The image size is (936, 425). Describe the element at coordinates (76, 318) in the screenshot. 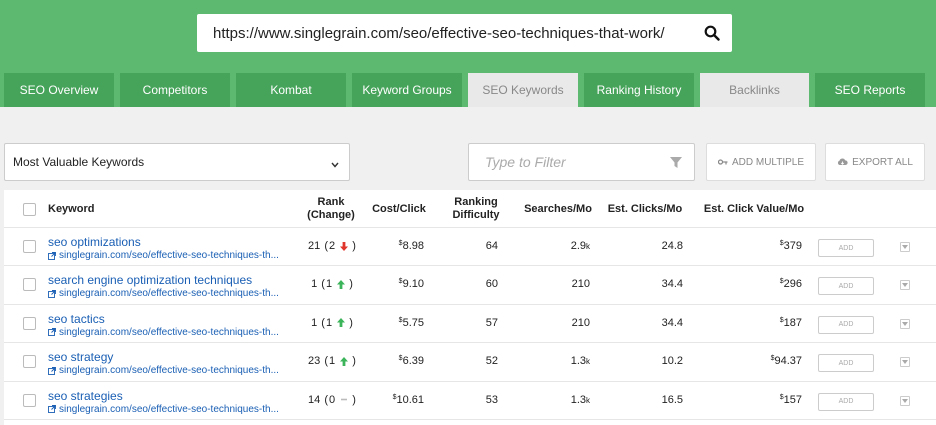

I see `keyword-link: seo tactics` at that location.